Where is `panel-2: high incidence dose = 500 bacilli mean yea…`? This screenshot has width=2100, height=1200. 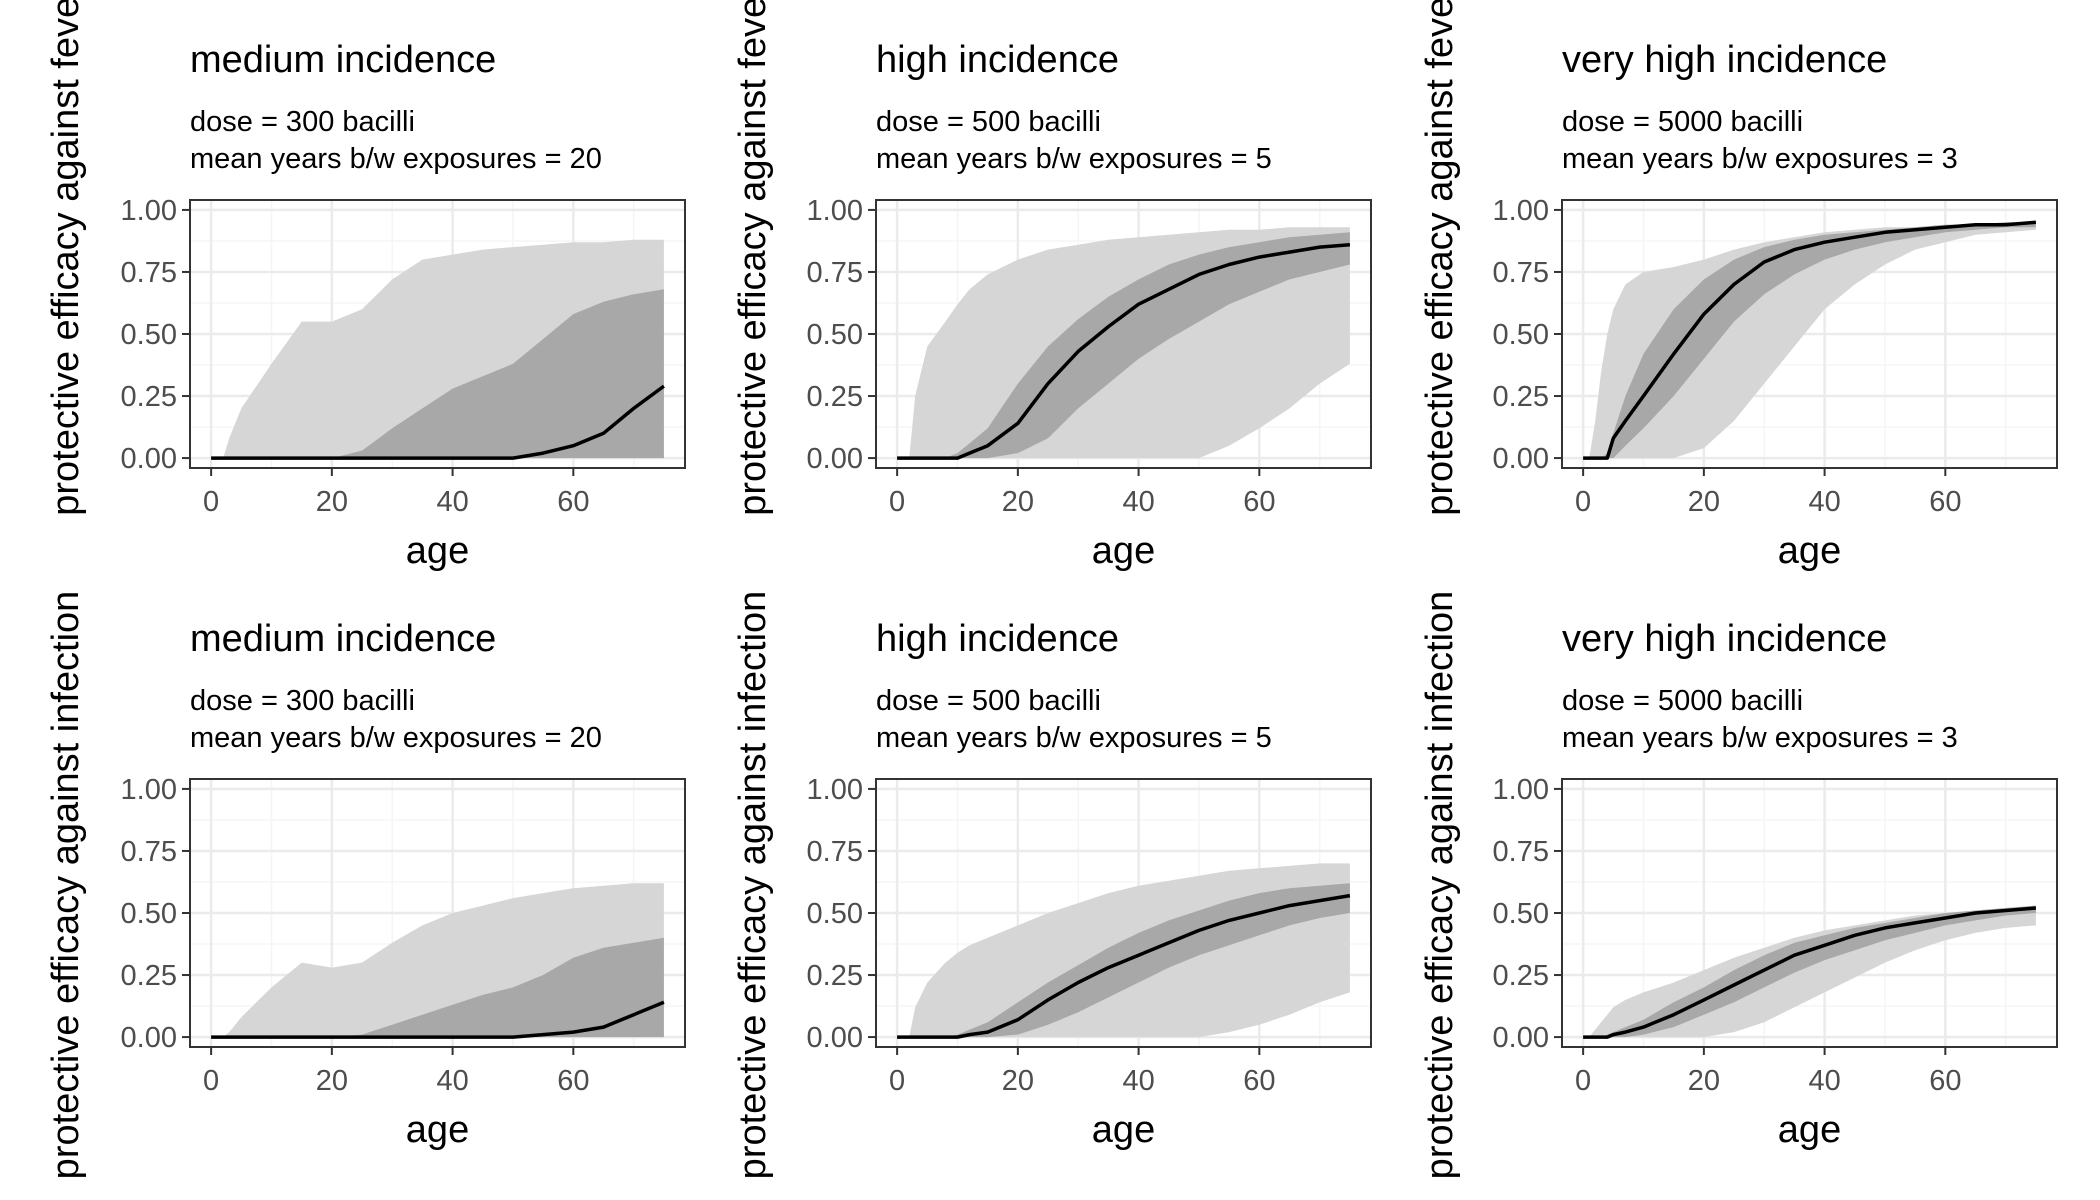
panel-2: high incidence dose = 500 bacilli mean yea… is located at coordinates (1089, 305).